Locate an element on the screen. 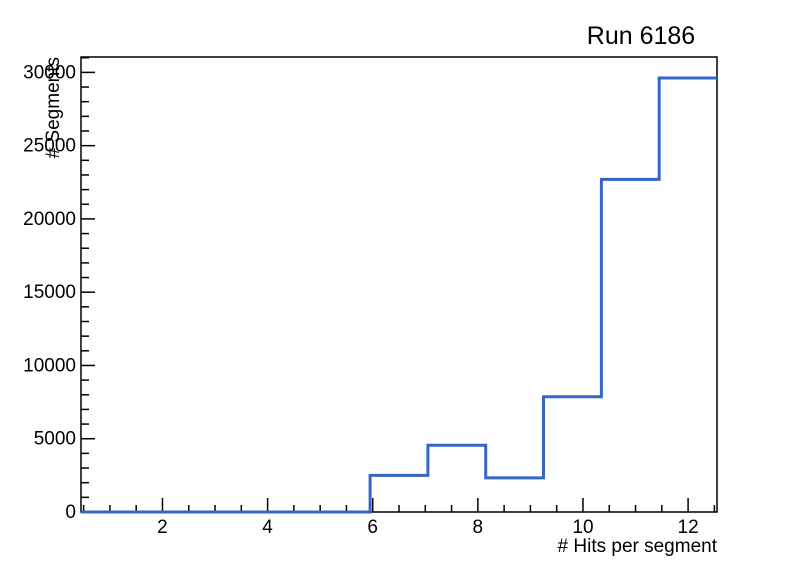 The width and height of the screenshot is (796, 572). x-axis-title: # Hits per segment is located at coordinates (637, 546).